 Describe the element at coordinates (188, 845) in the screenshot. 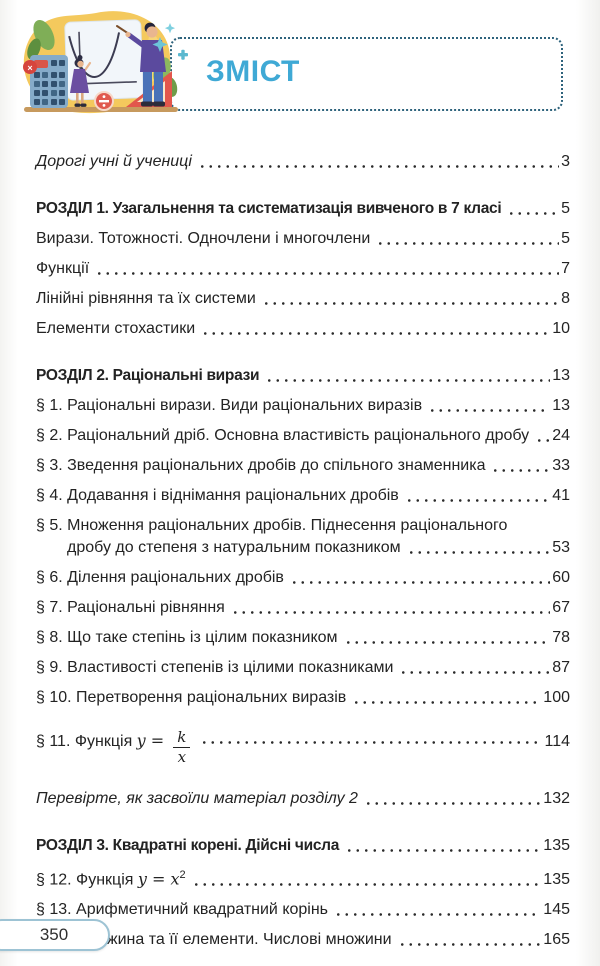

I see `toc-entry-label: РОЗДІЛ 3. Квадратні корені. Дійсні числа` at that location.